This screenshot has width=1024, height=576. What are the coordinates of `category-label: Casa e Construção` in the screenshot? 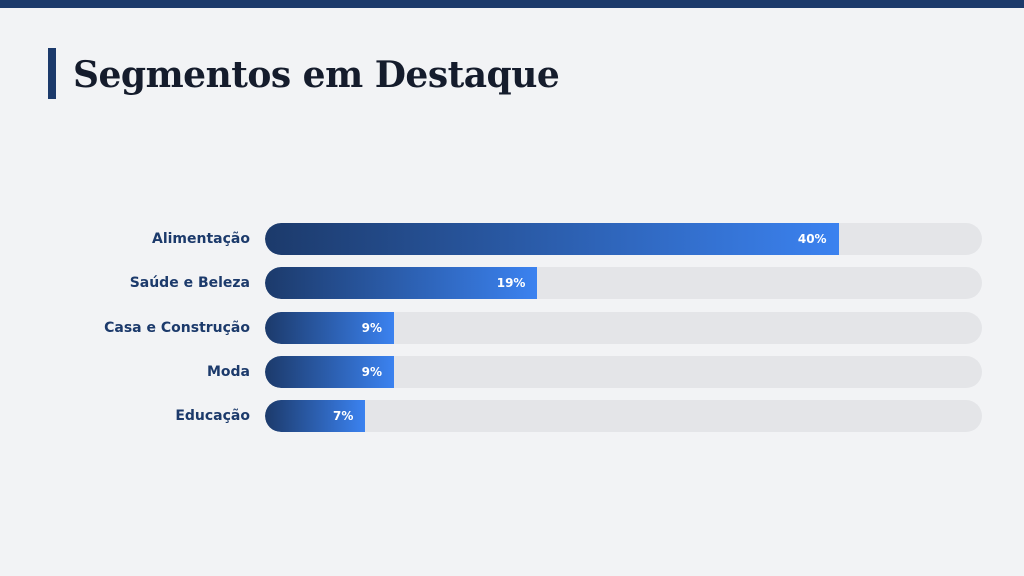 It's located at (177, 327).